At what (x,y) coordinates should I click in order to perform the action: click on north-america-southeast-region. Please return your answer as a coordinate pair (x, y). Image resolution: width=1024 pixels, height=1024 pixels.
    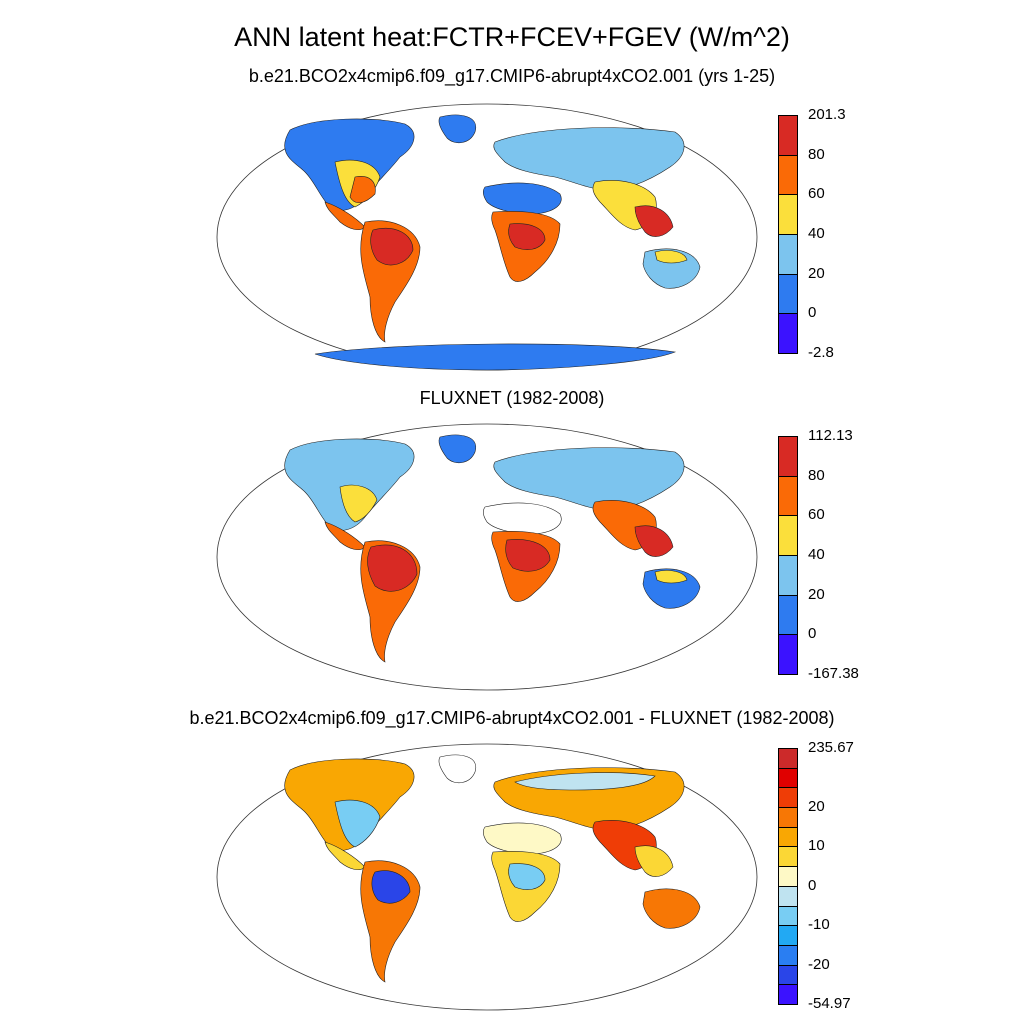
    Looking at the image, I should click on (362, 189).